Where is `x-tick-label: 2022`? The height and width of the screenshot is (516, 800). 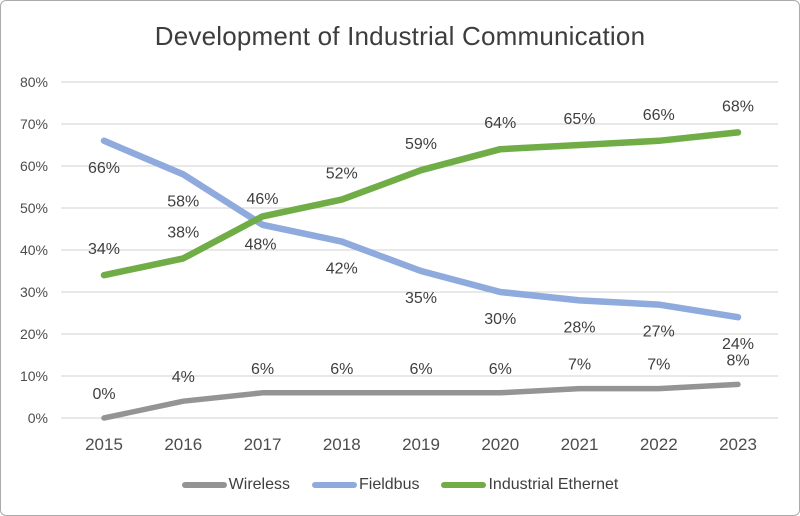
x-tick-label: 2022 is located at coordinates (659, 444).